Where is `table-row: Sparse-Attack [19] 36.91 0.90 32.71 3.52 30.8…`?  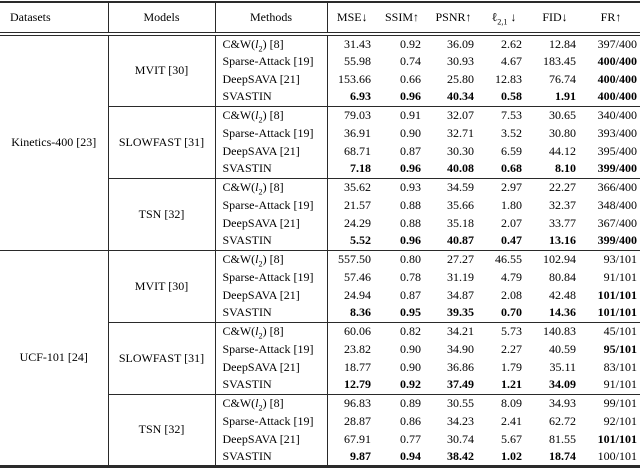 table-row: Sparse-Attack [19] 36.91 0.90 32.71 3.52 30.8… is located at coordinates (320, 133).